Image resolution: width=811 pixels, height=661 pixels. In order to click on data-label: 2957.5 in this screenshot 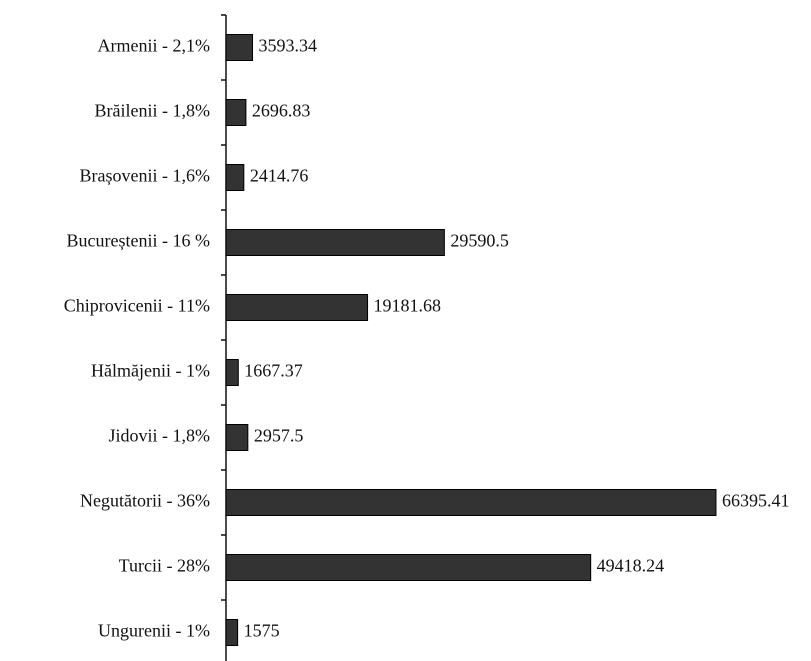, I will do `click(279, 436)`.